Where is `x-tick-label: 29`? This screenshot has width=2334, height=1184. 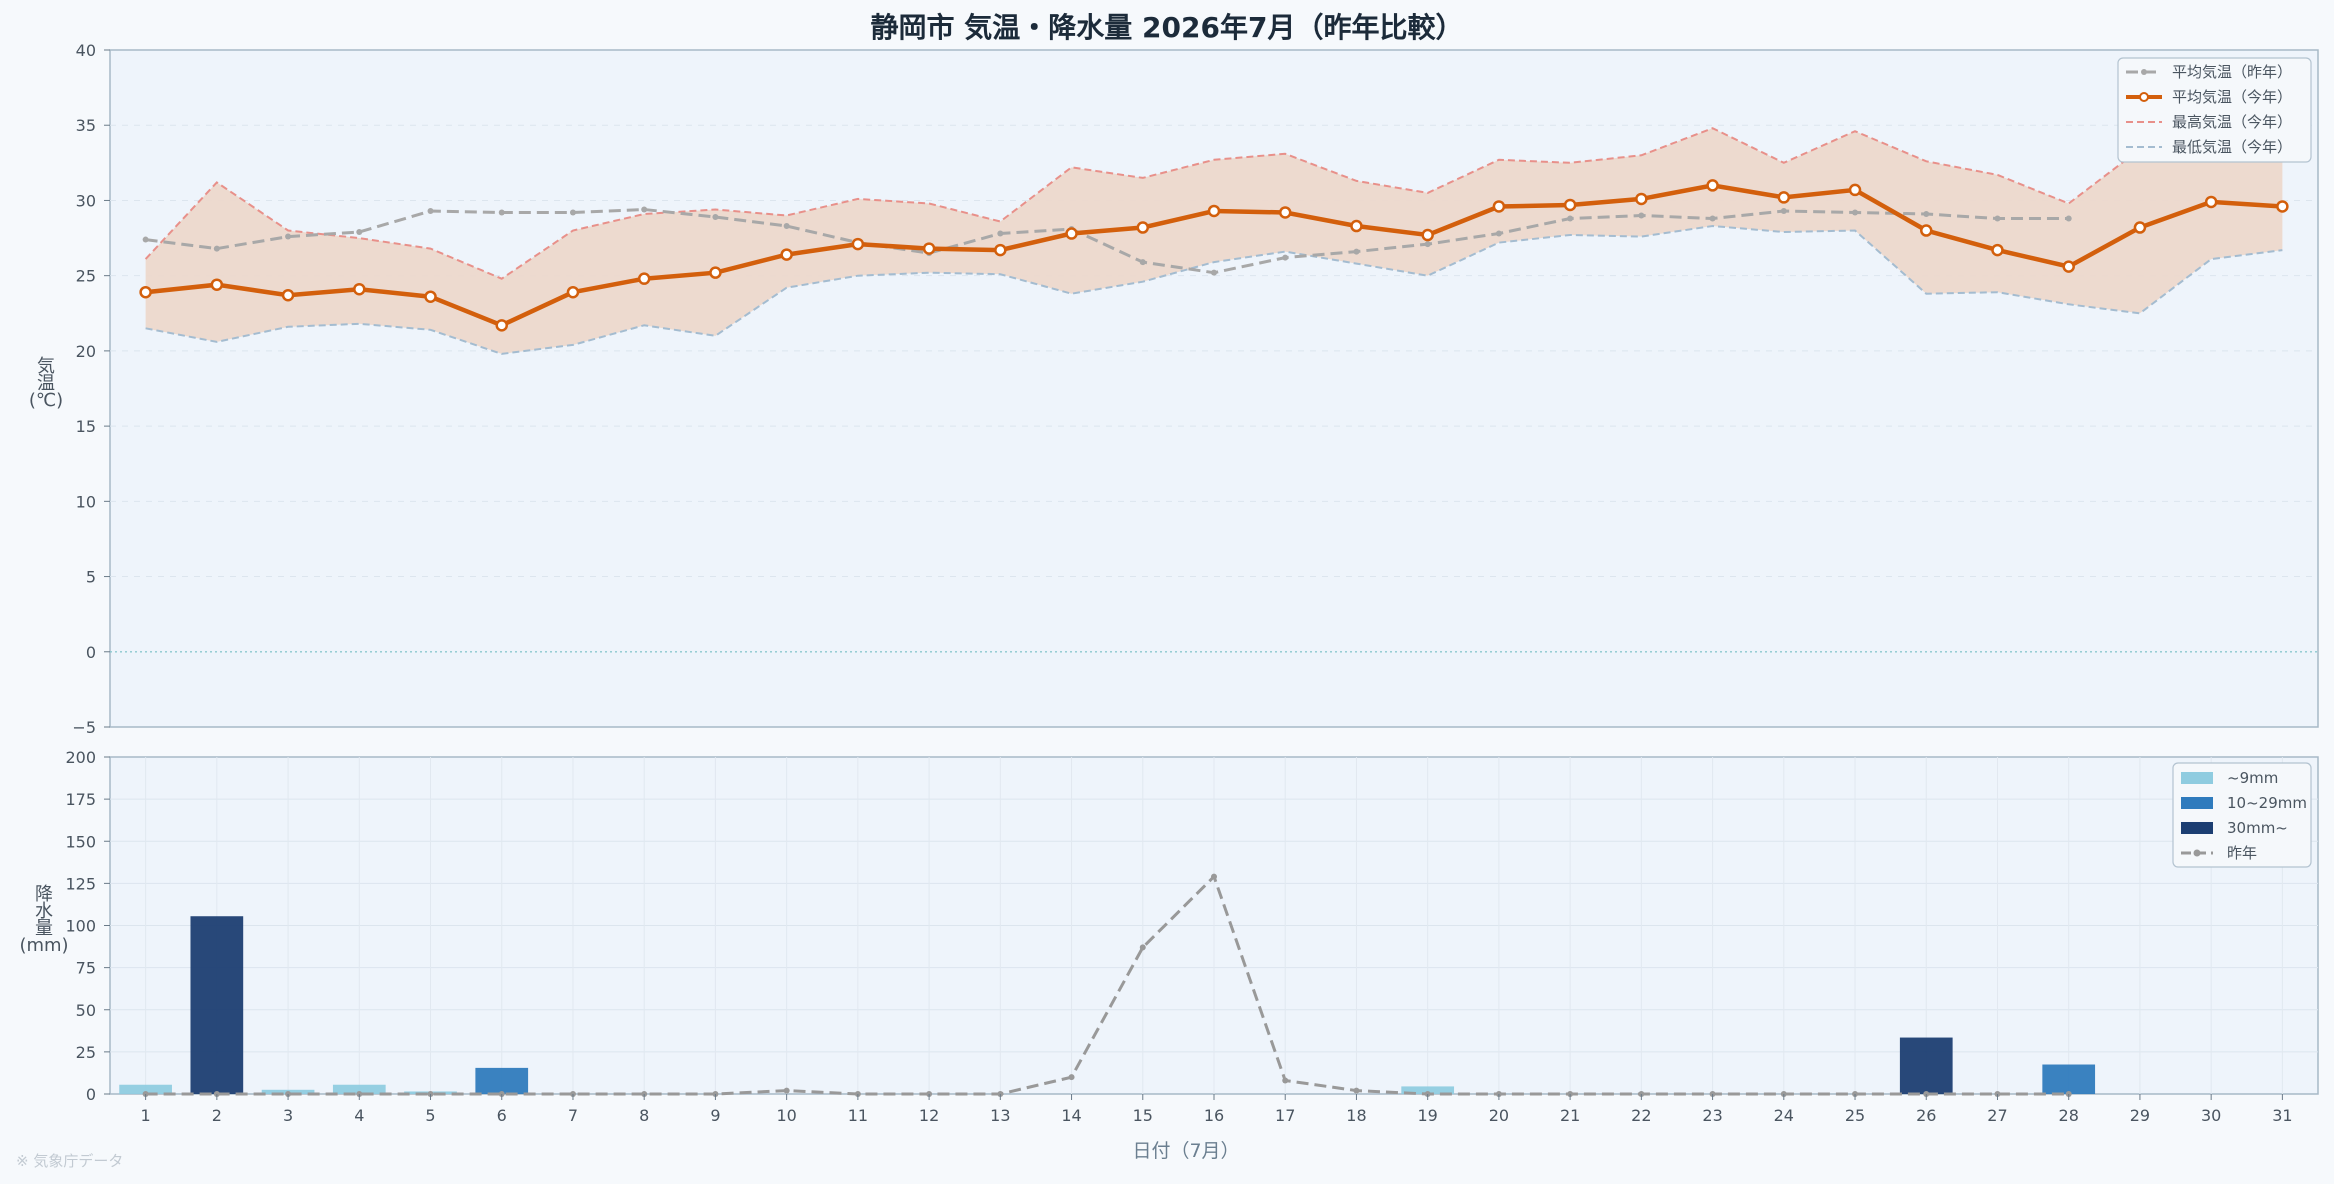
x-tick-label: 29 is located at coordinates (2140, 1115).